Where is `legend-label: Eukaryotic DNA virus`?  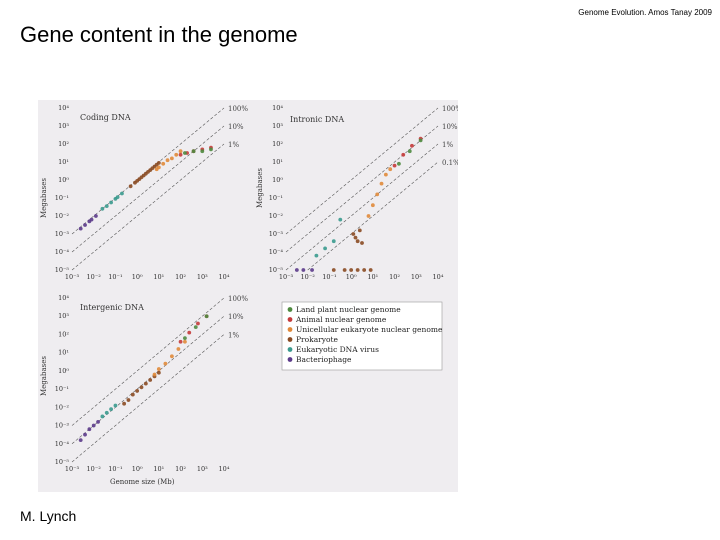
legend-label: Eukaryotic DNA virus is located at coordinates (337, 349).